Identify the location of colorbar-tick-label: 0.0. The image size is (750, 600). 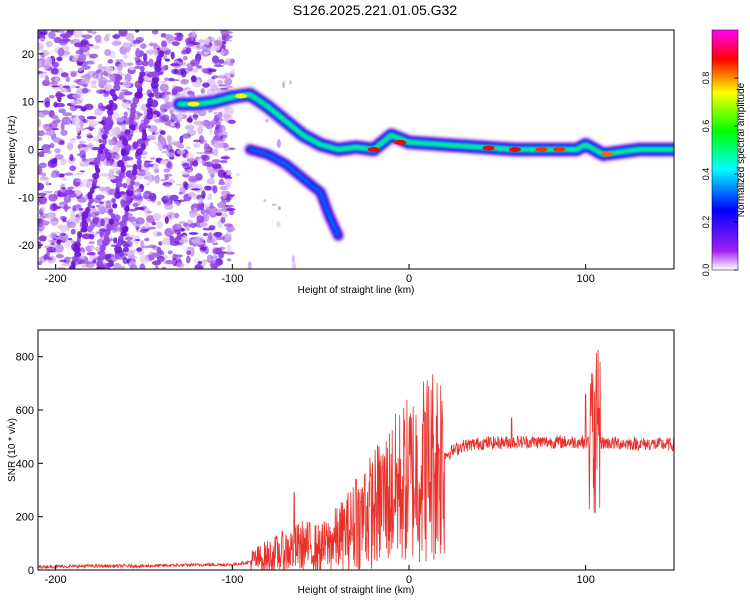
(706, 270).